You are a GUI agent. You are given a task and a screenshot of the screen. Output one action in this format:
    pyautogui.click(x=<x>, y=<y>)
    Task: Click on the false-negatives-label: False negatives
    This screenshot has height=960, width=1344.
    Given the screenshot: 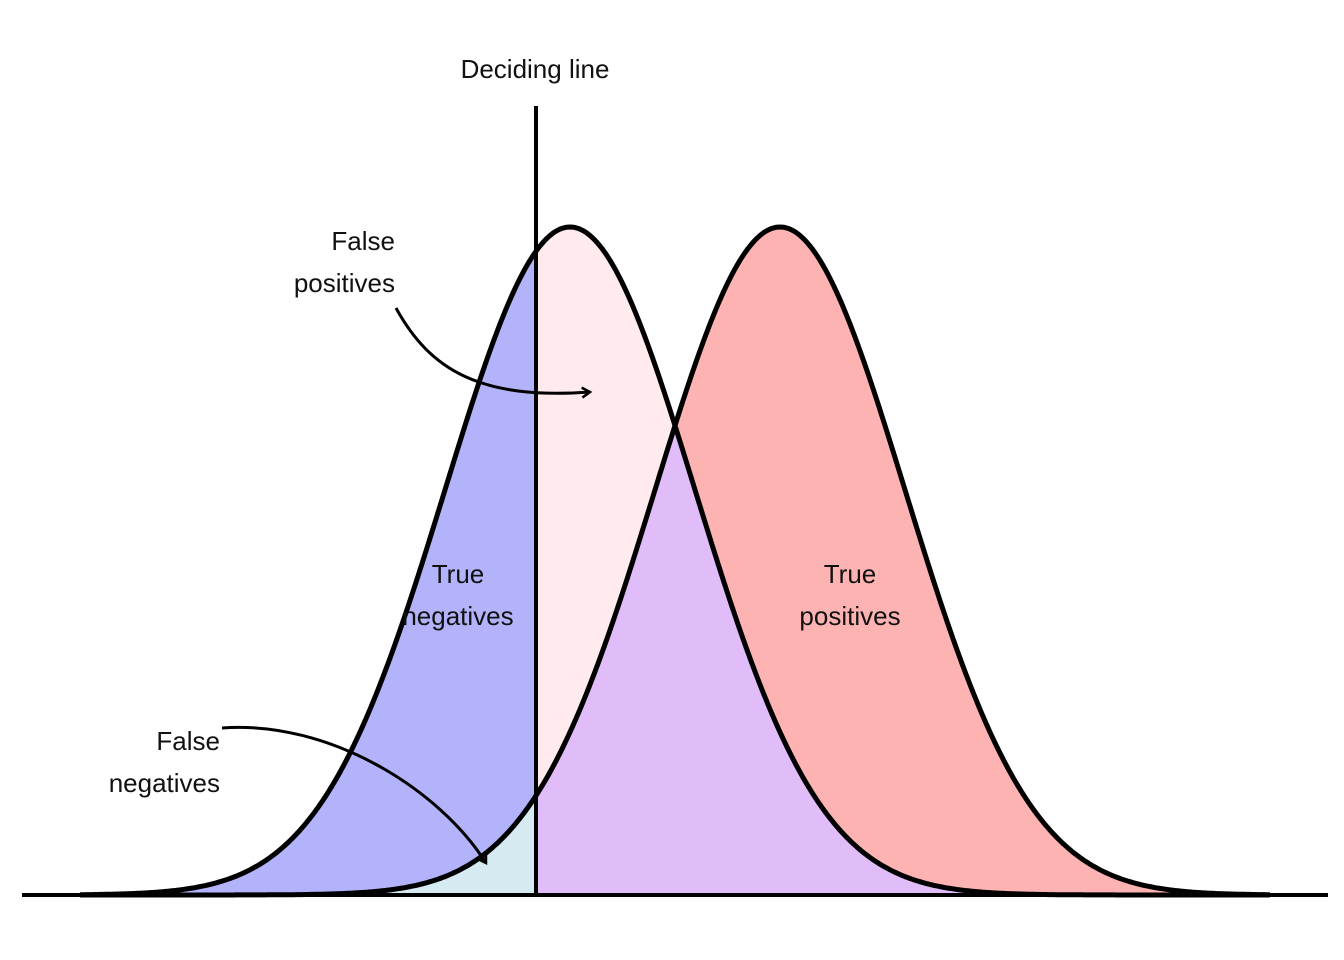 What is the action you would take?
    pyautogui.click(x=164, y=762)
    